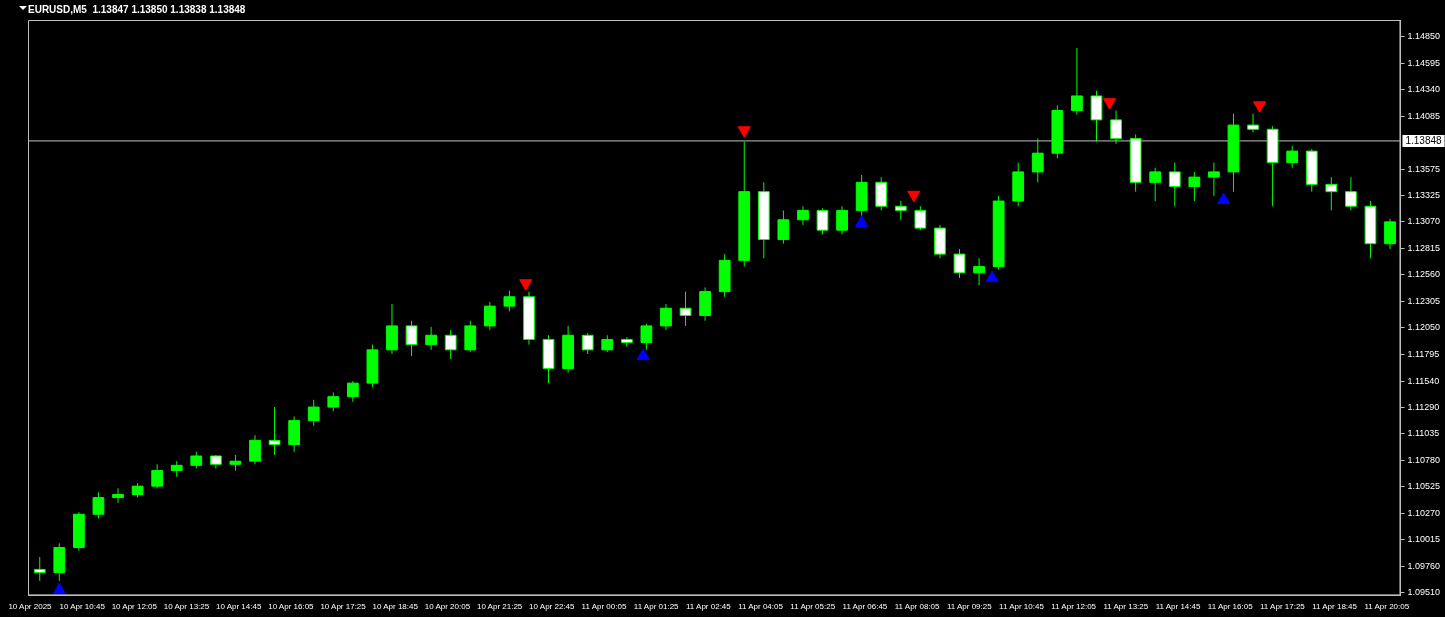 The height and width of the screenshot is (617, 1445). What do you see at coordinates (1424, 327) in the screenshot?
I see `y-tick-label: 1.12050` at bounding box center [1424, 327].